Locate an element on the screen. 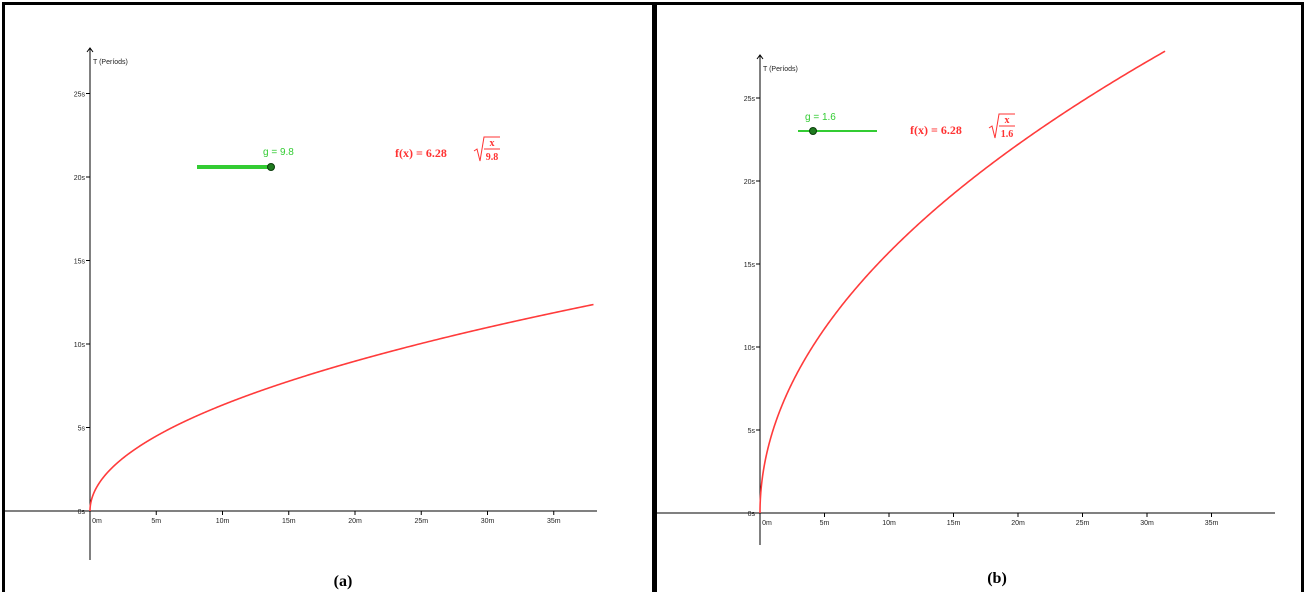 This screenshot has width=1304, height=595. series-line is located at coordinates (341, 407).